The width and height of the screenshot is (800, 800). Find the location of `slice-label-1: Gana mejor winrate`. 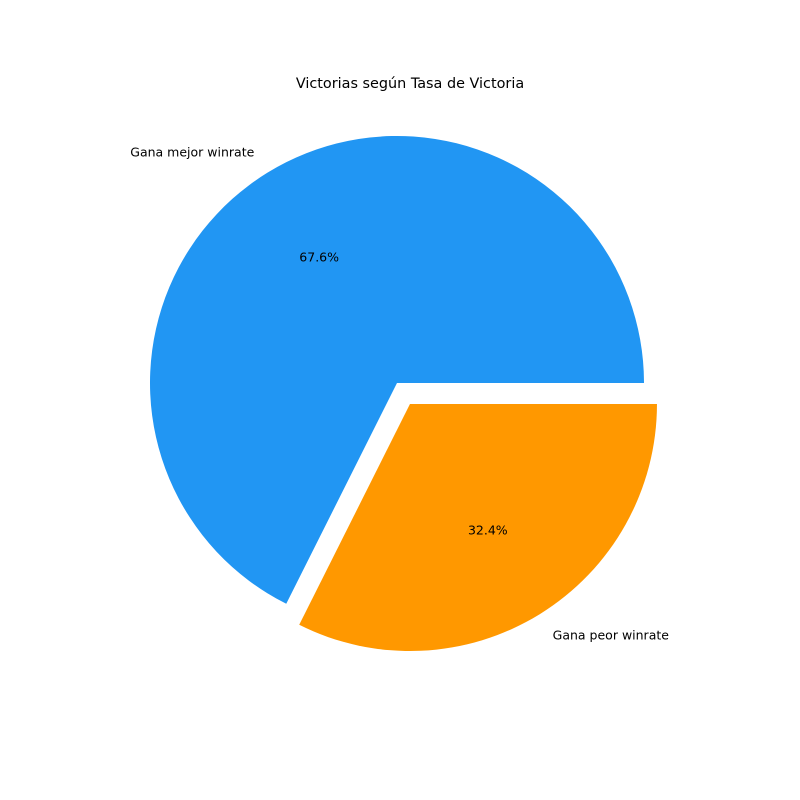

slice-label-1: Gana mejor winrate is located at coordinates (192, 151).